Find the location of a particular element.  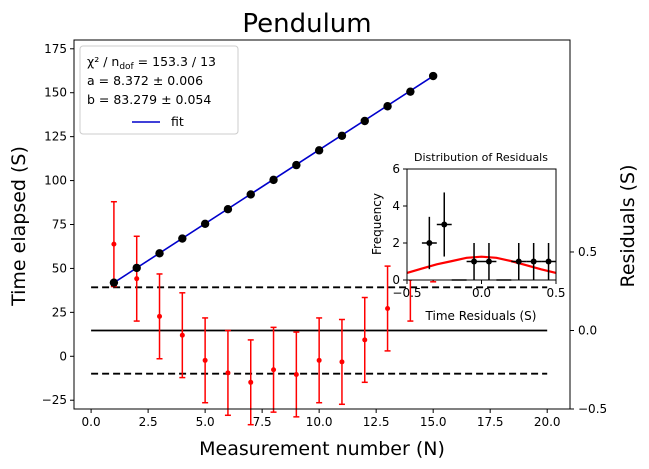

y-tick-label: 125 is located at coordinates (55, 137).